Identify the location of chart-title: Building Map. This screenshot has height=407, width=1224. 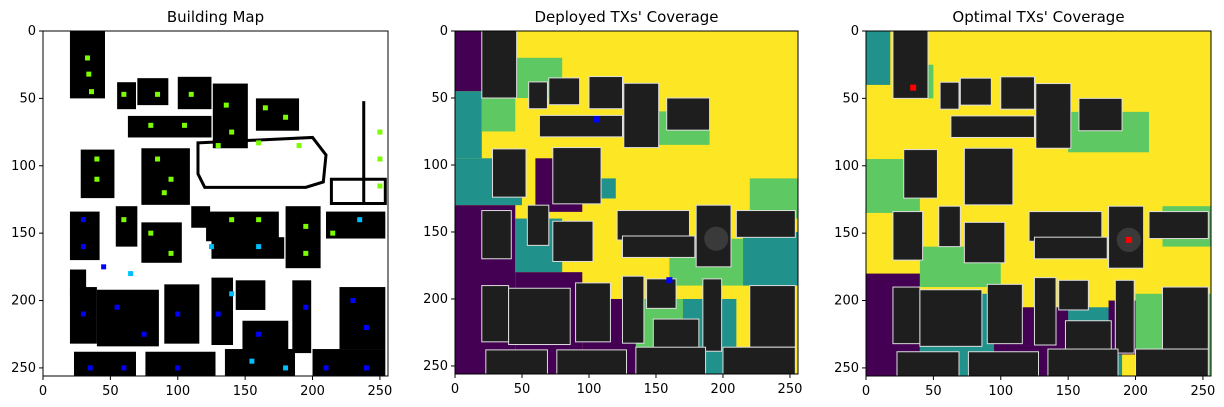
(215, 17).